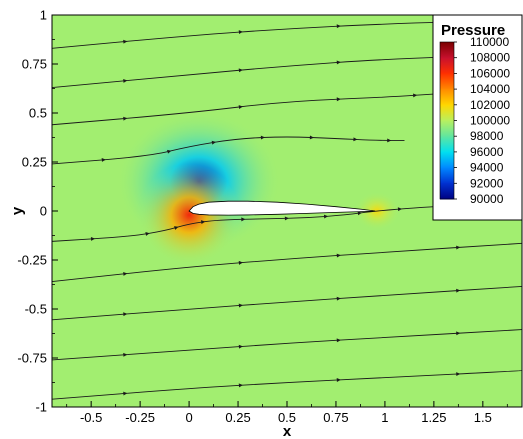 The image size is (523, 439). Describe the element at coordinates (490, 105) in the screenshot. I see `legend-level-label: 102000` at that location.